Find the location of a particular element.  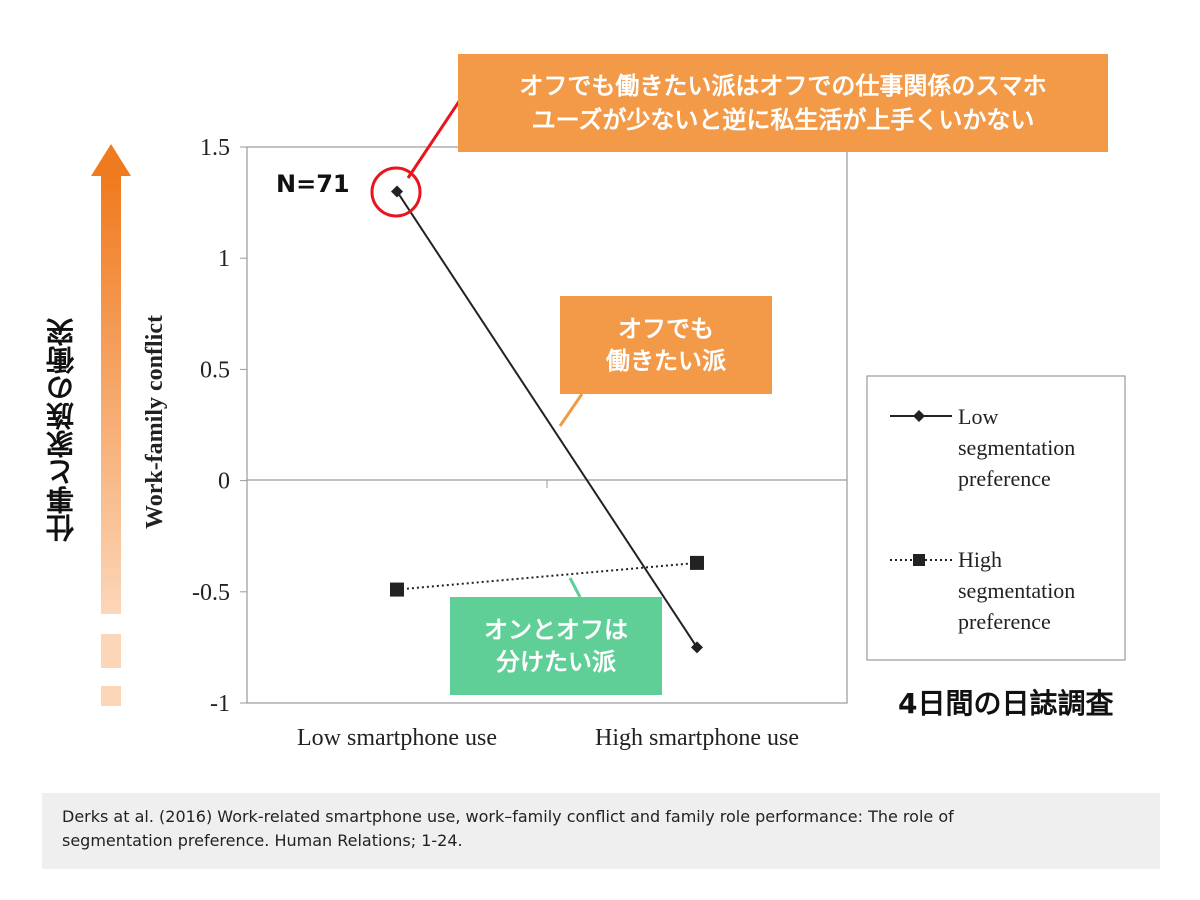

svg-text:High segmentation: High segmentation preference is located at coordinates (1019, 590).